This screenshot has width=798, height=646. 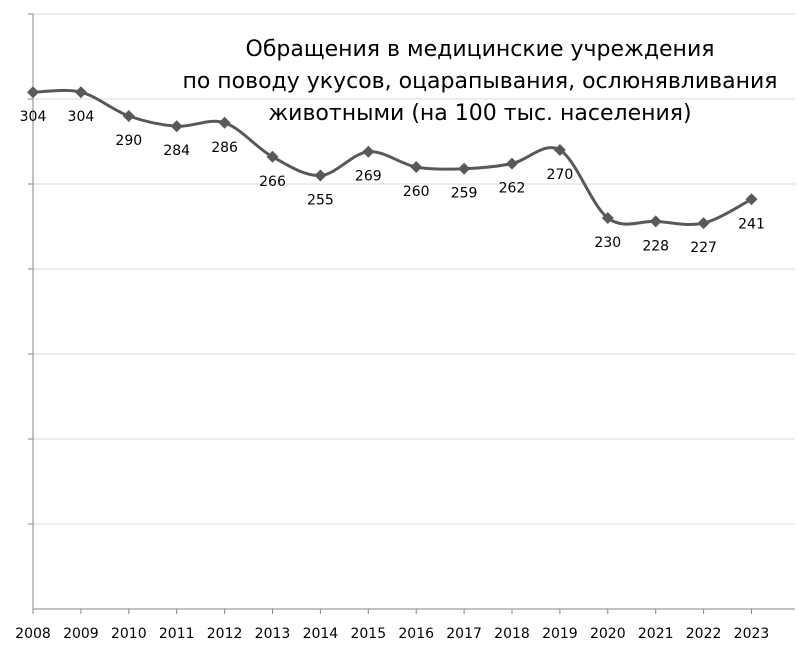 What do you see at coordinates (128, 141) in the screenshot?
I see `data-label: 290` at bounding box center [128, 141].